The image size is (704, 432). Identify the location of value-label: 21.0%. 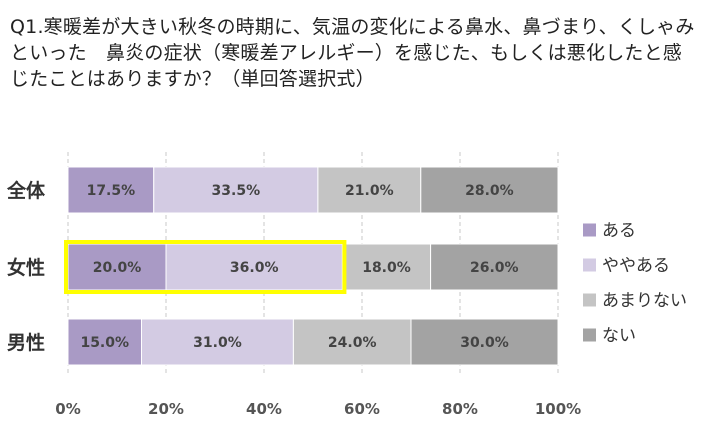
(369, 191).